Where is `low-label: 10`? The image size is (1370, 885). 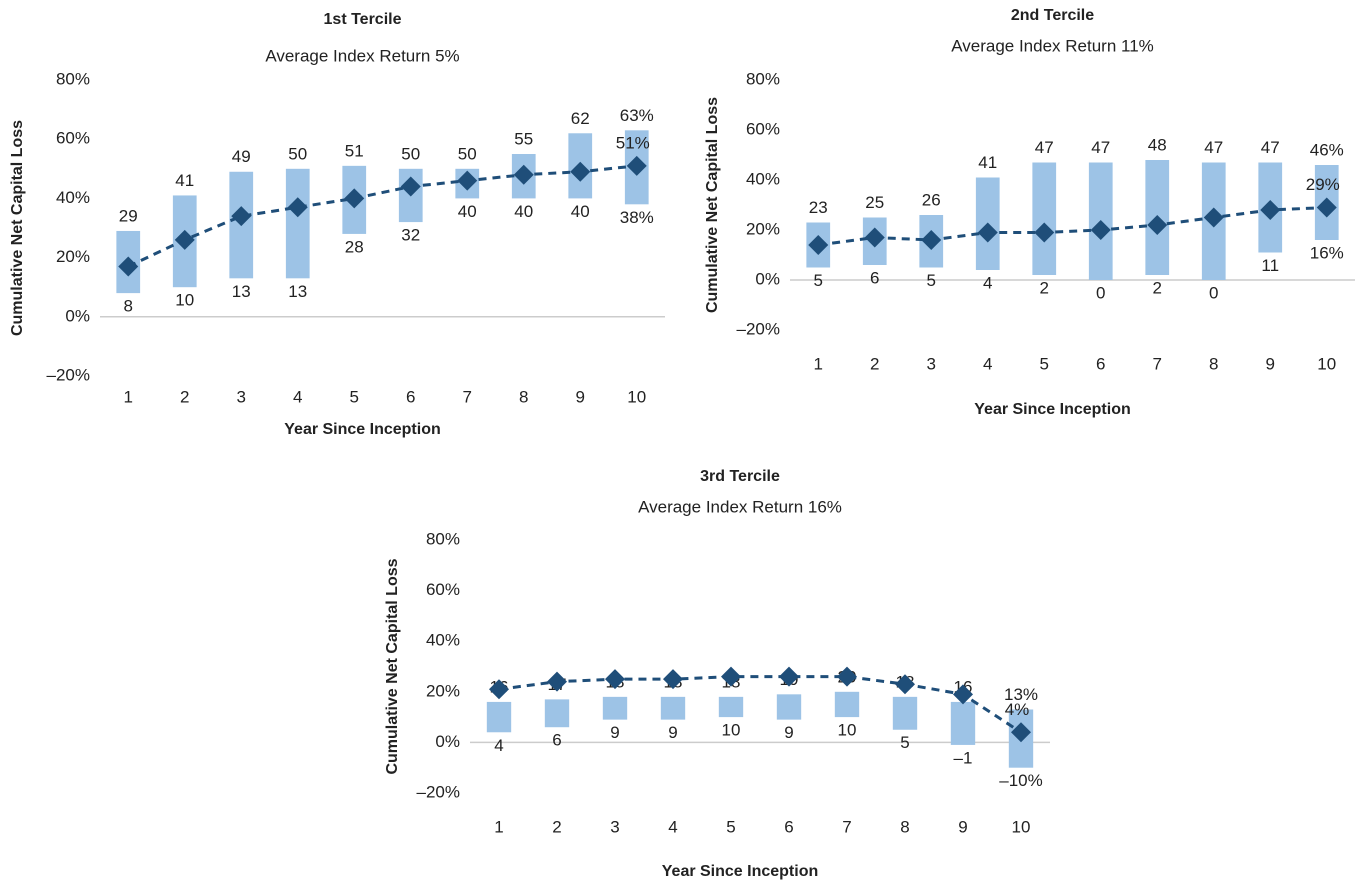
low-label: 10 is located at coordinates (847, 730).